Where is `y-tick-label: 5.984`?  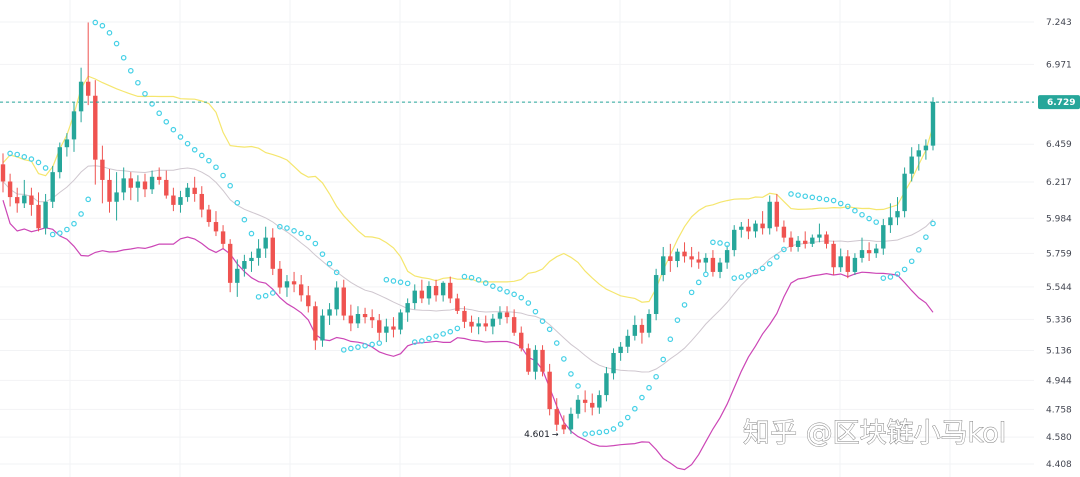 y-tick-label: 5.984 is located at coordinates (1059, 219).